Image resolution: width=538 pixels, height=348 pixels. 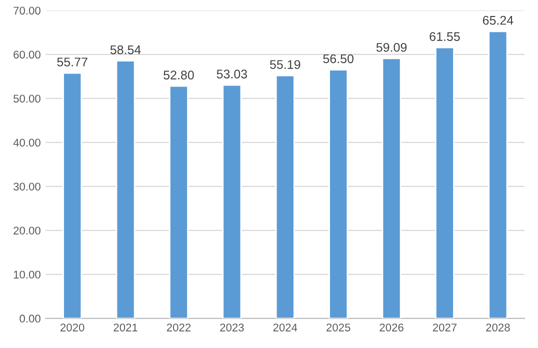 What do you see at coordinates (445, 36) in the screenshot?
I see `data-label: 61.55` at bounding box center [445, 36].